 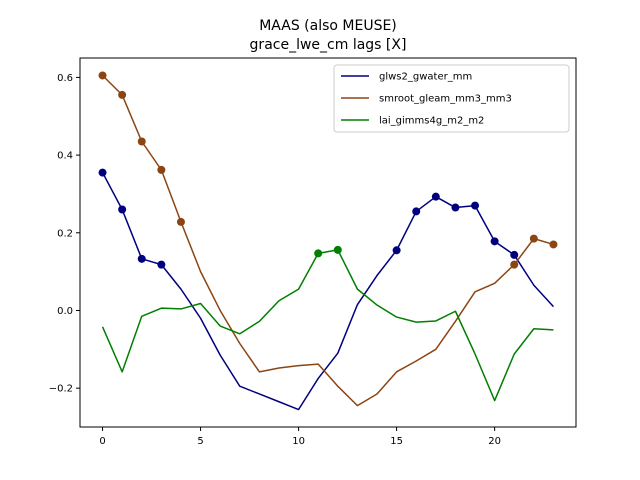 I want to click on x-tick-label: 10, so click(x=298, y=441).